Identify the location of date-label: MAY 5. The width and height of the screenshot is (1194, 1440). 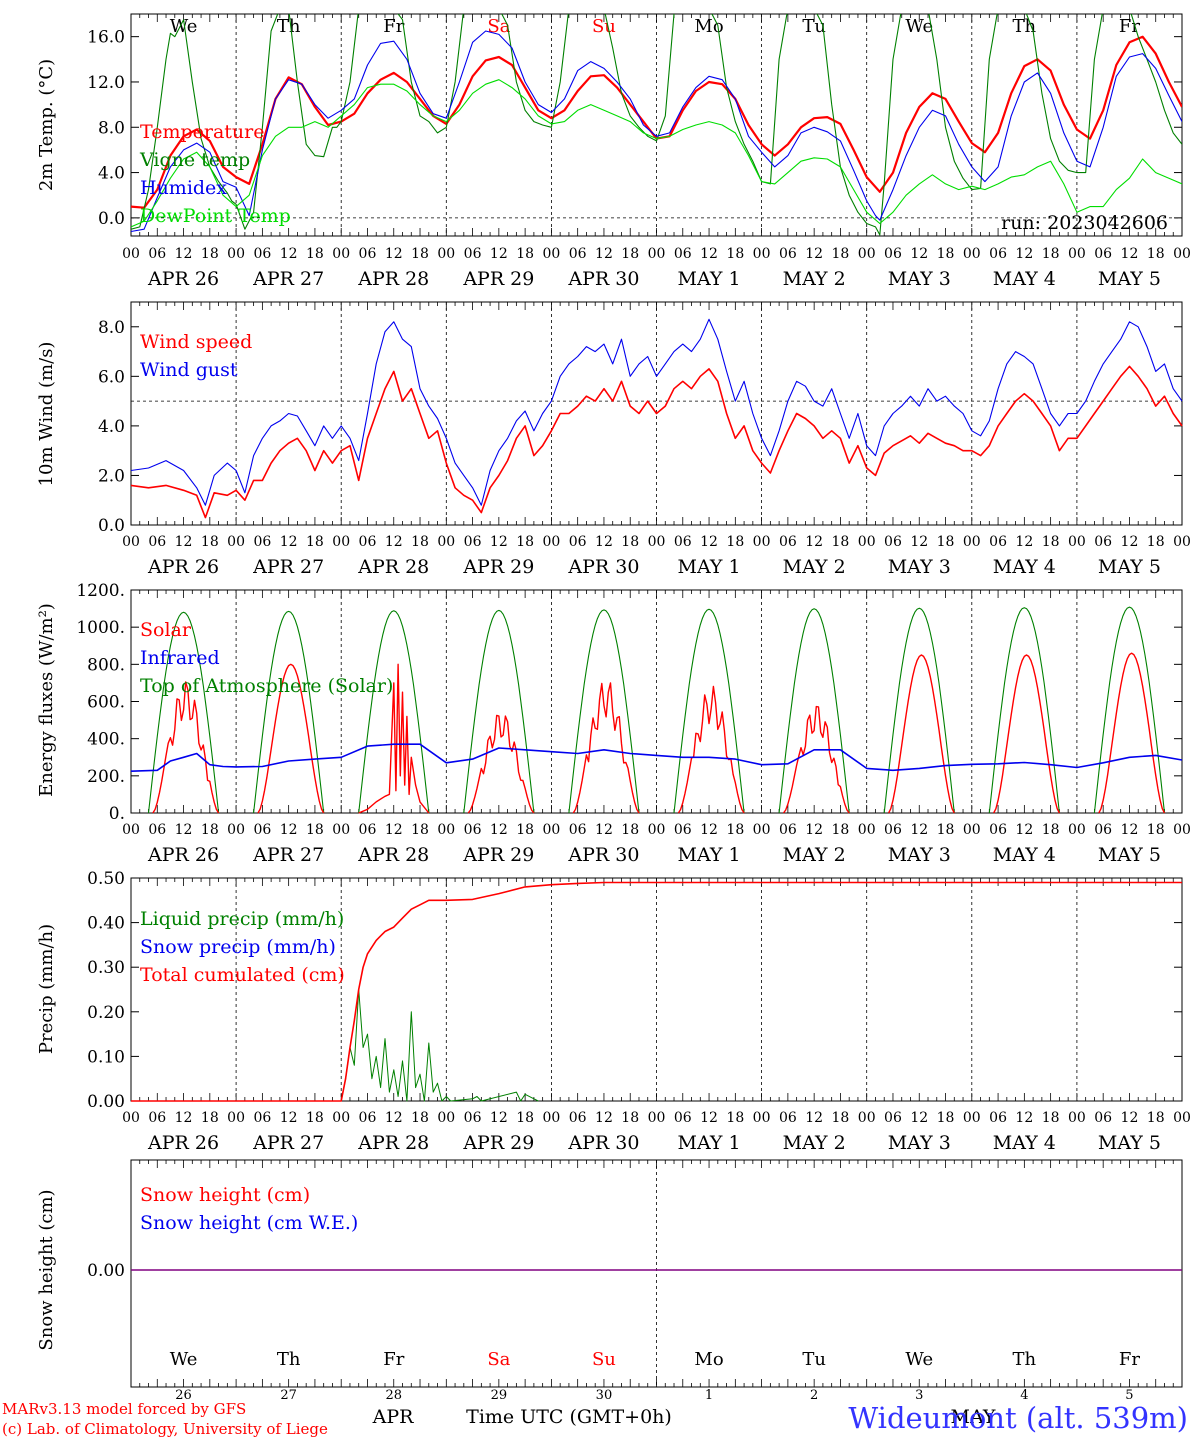
(1129, 567).